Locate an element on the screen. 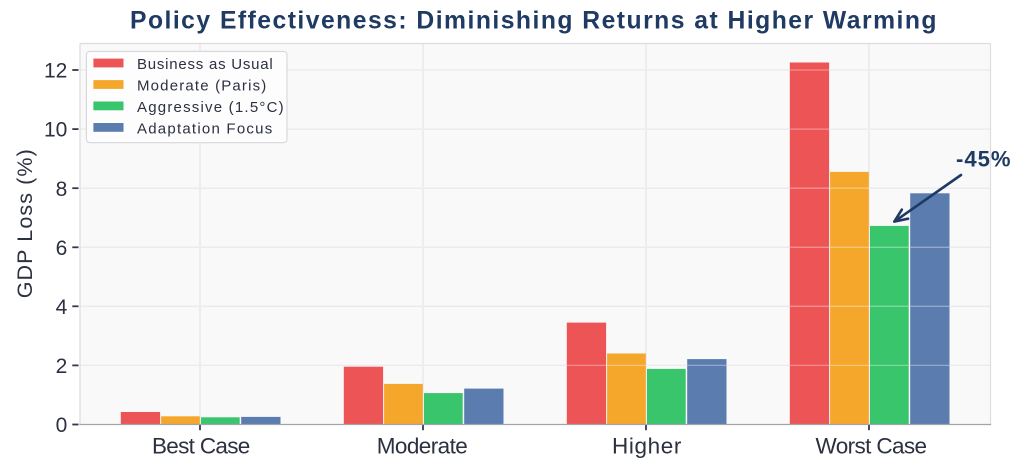  svg-text: Worst Case is located at coordinates (871, 445).